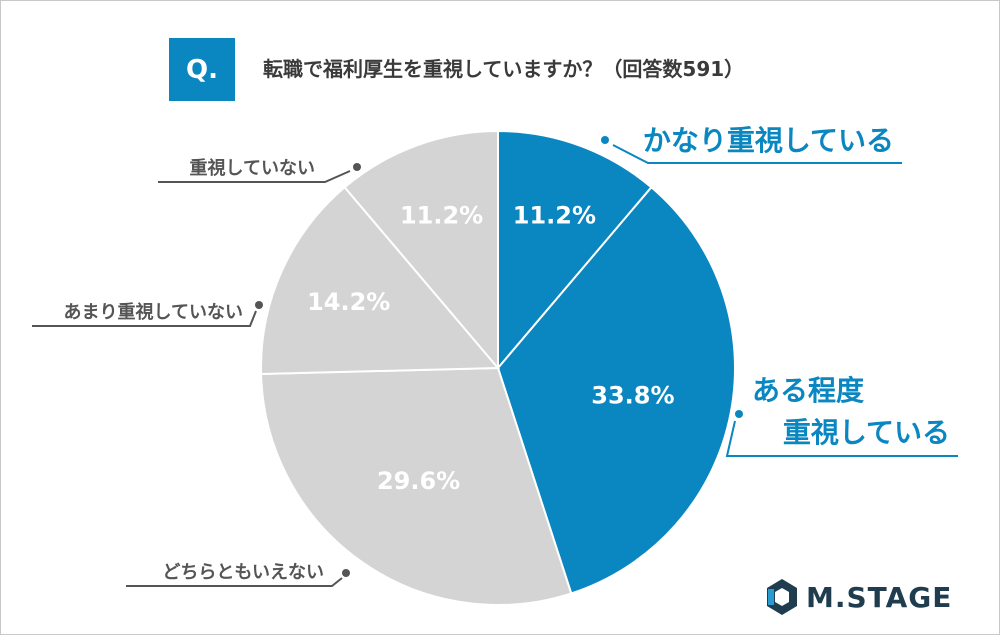 The image size is (1000, 635). What do you see at coordinates (348, 302) in the screenshot?
I see `percent-label-3: 14.2%` at bounding box center [348, 302].